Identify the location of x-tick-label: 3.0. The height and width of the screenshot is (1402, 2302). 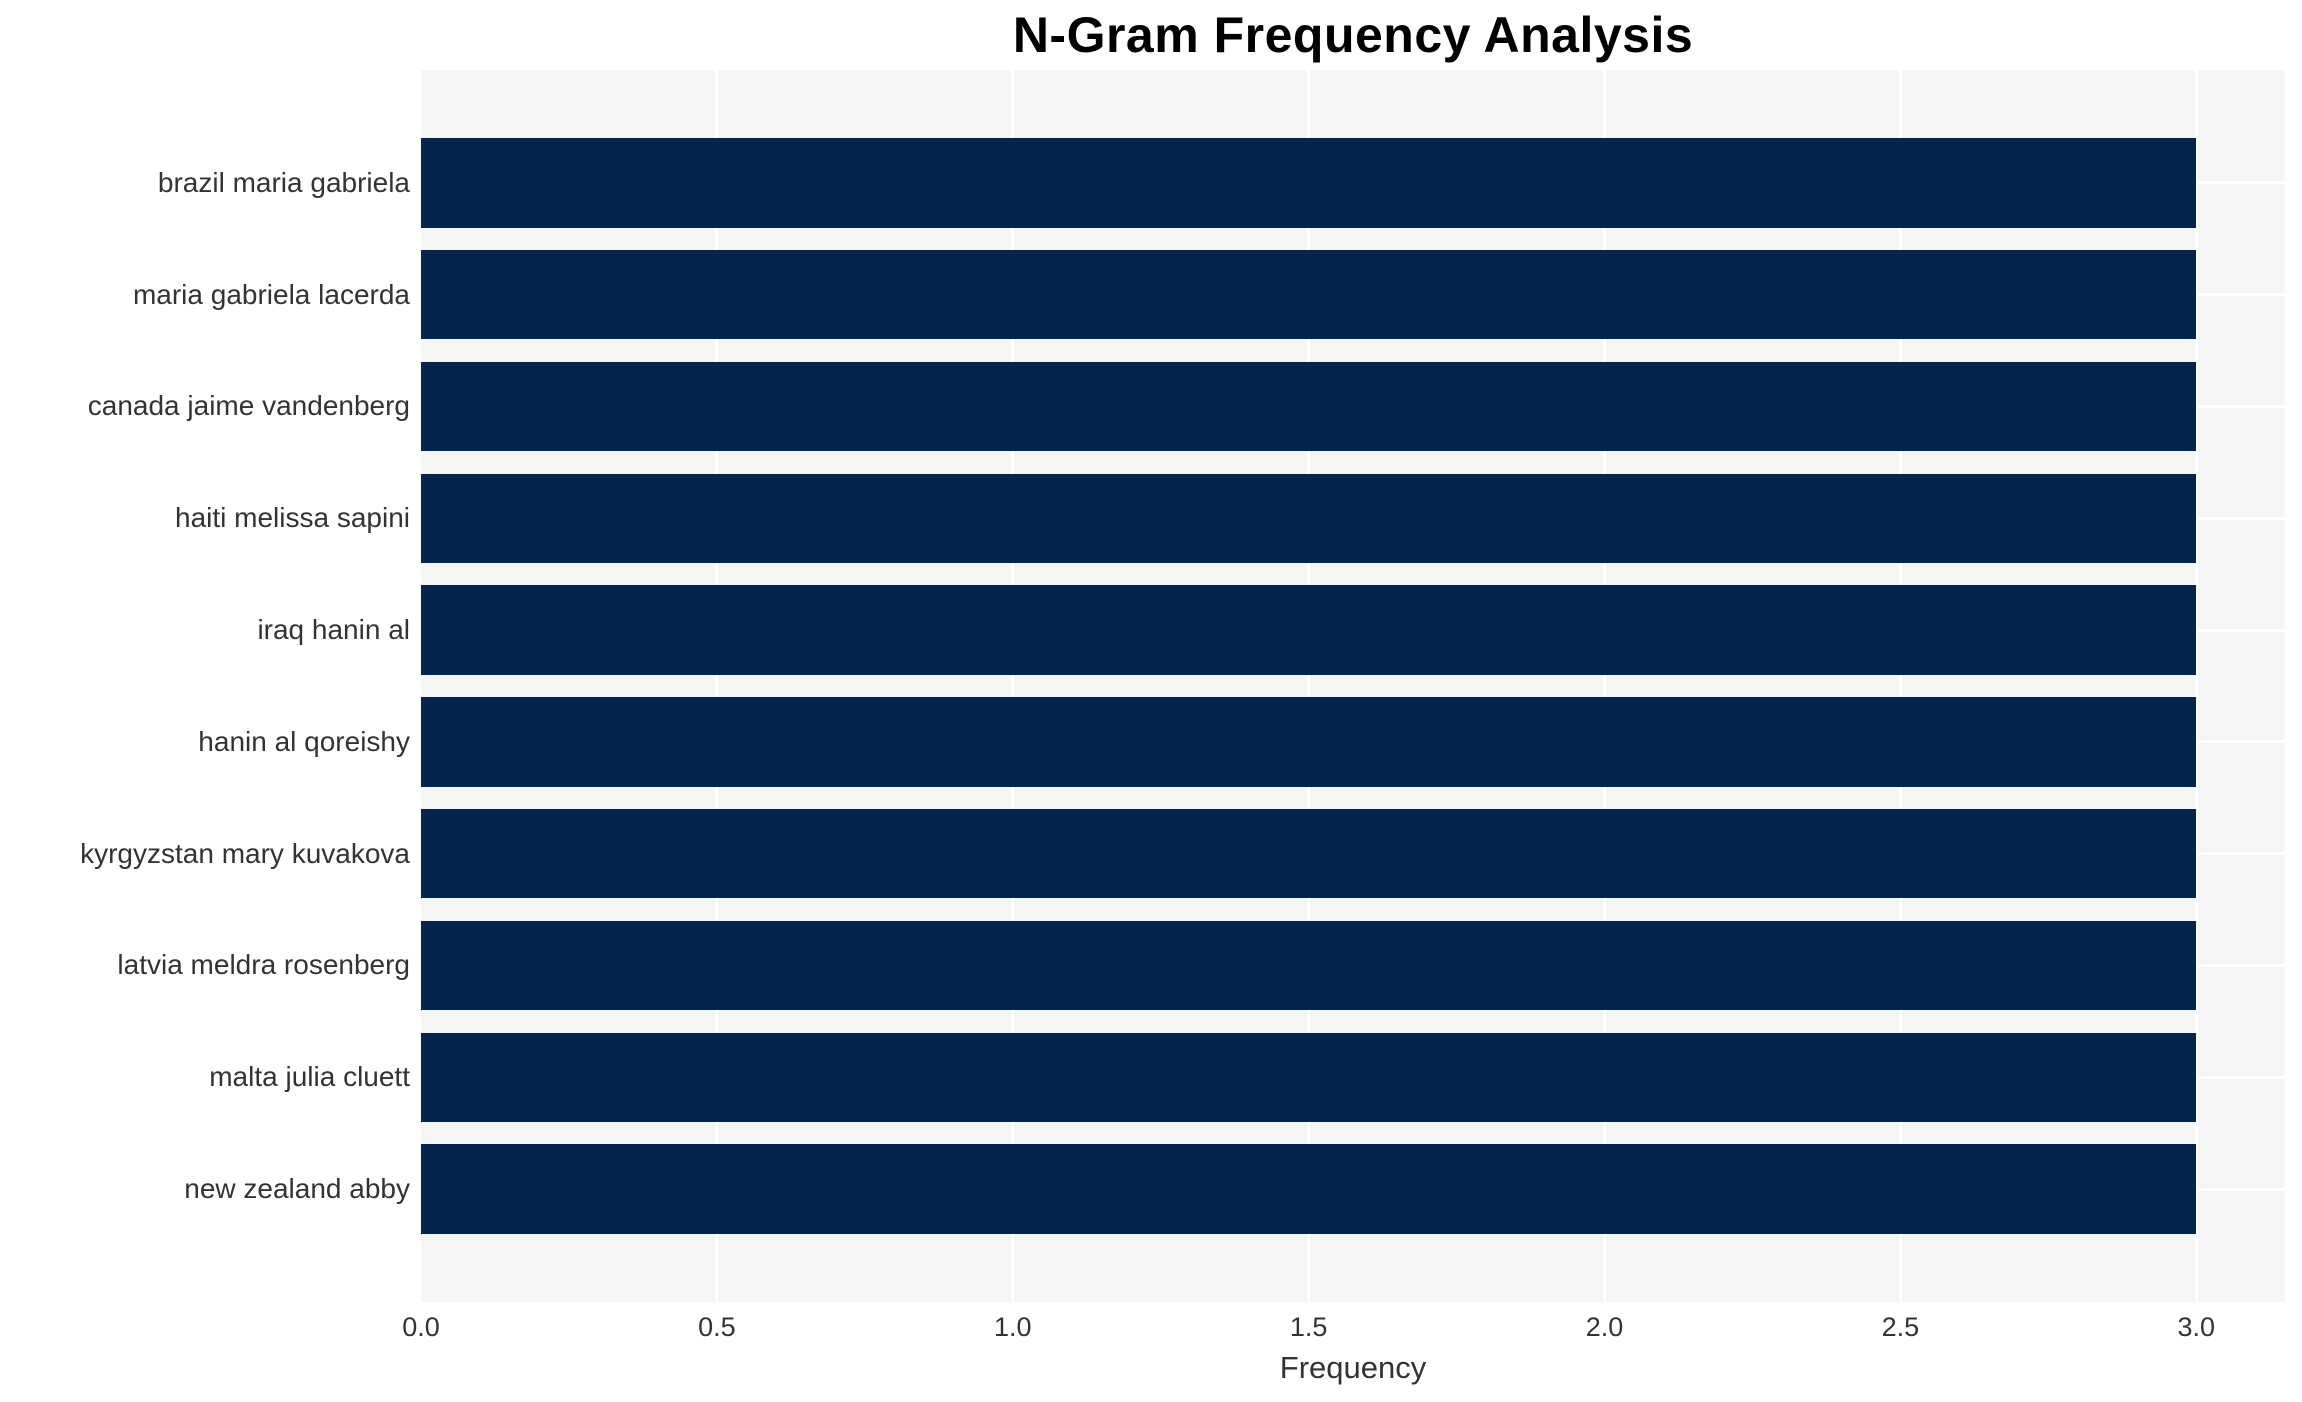
(2196, 1327).